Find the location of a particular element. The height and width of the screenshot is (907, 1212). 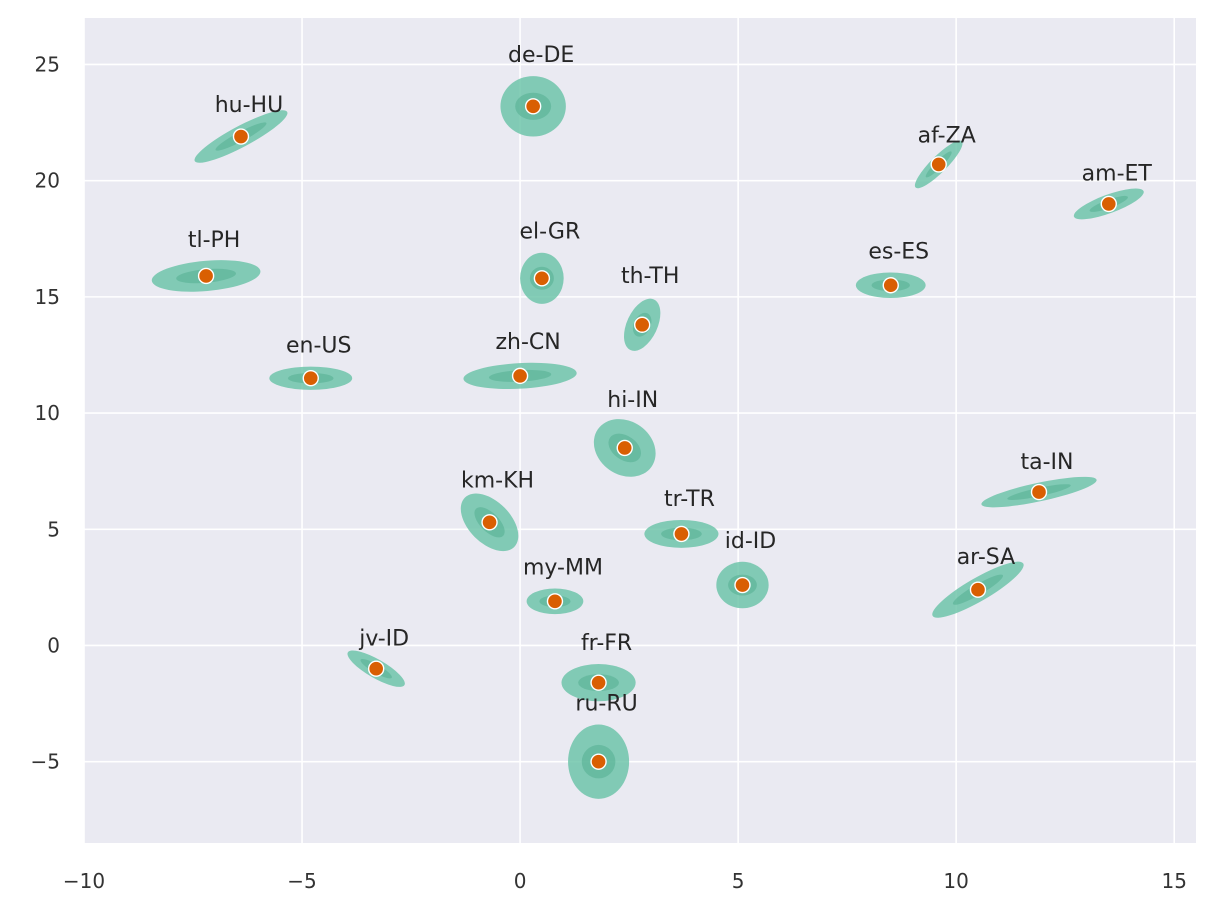

cluster-hu-HU: hu-HU is located at coordinates (241, 128).